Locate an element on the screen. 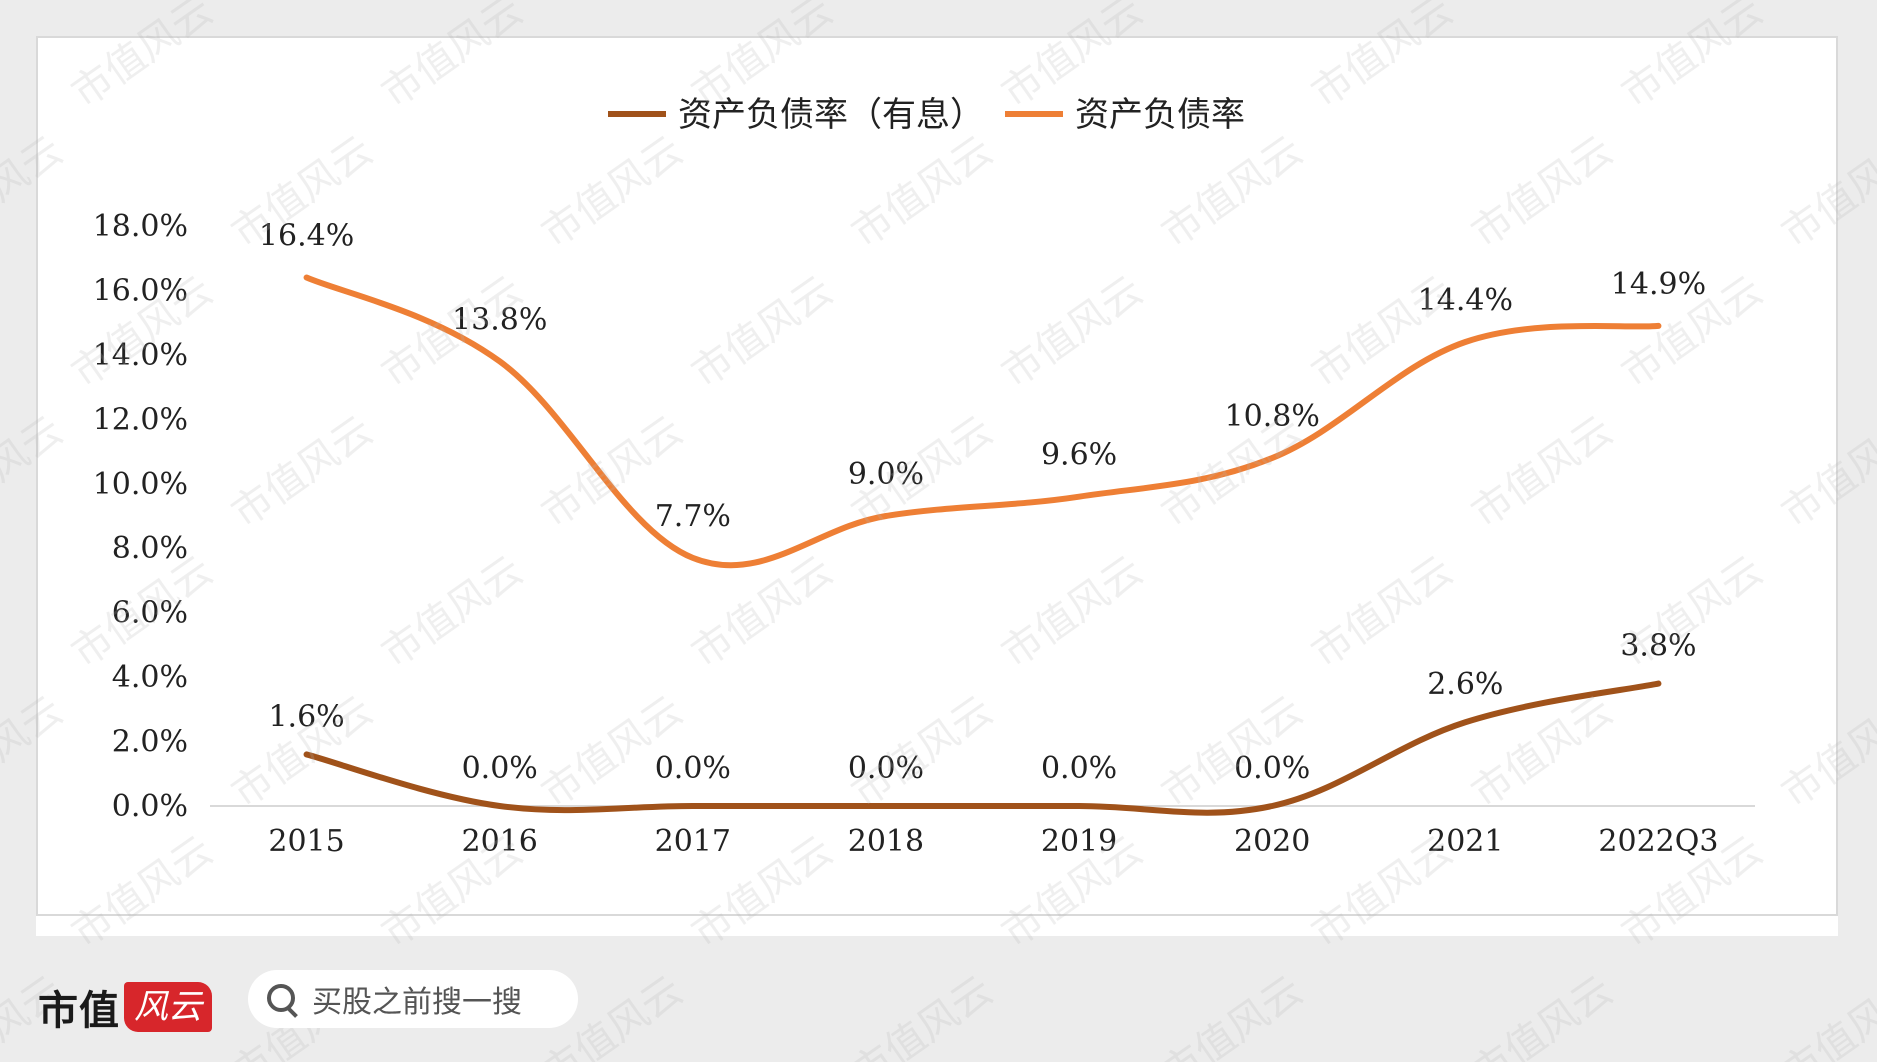  search-placeholder: 买股之前搜一搜 is located at coordinates (417, 1002).